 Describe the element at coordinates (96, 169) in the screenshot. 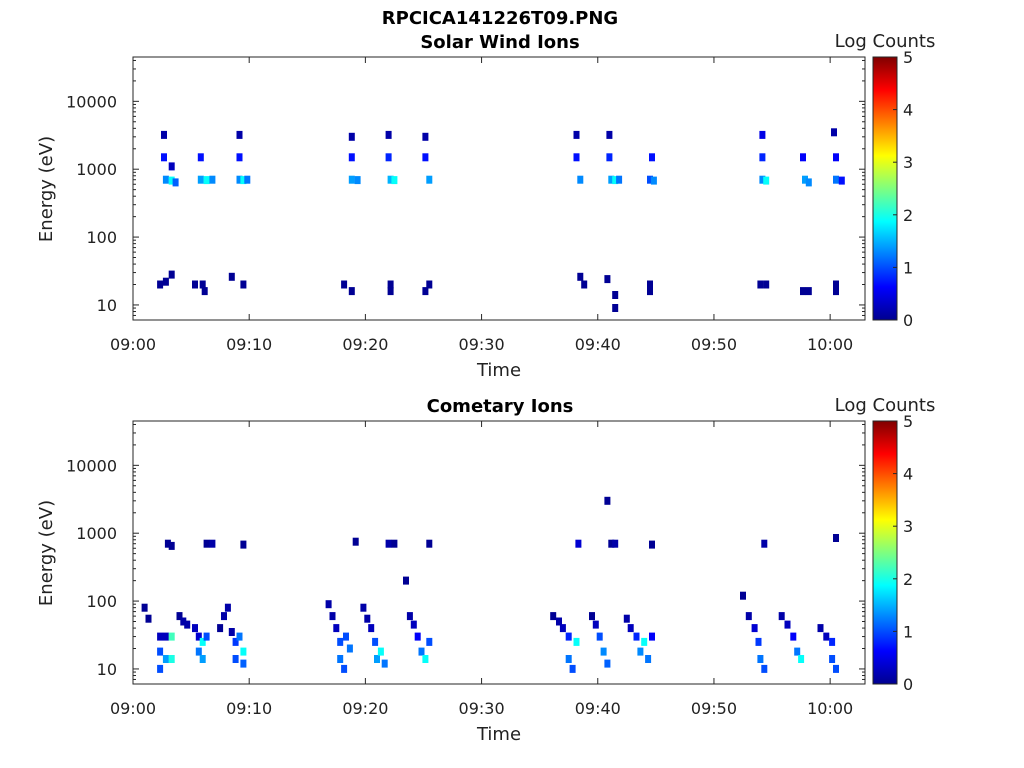

I see `solar-wind-ions-y-tick-label: 1000` at that location.